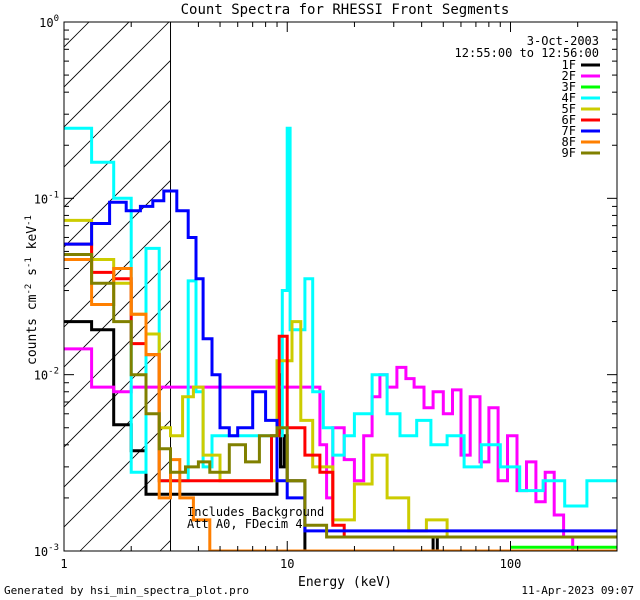 The height and width of the screenshot is (600, 640). I want to click on x-tick-label: 100, so click(511, 564).